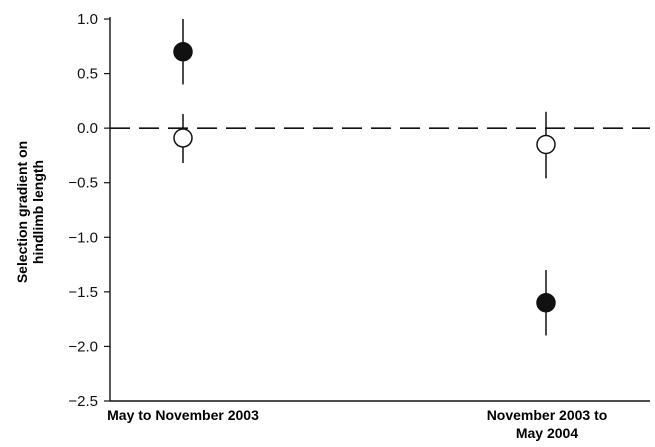 The width and height of the screenshot is (655, 447). I want to click on y-axis-title: Selection gradient onhindlimb length, so click(30, 212).